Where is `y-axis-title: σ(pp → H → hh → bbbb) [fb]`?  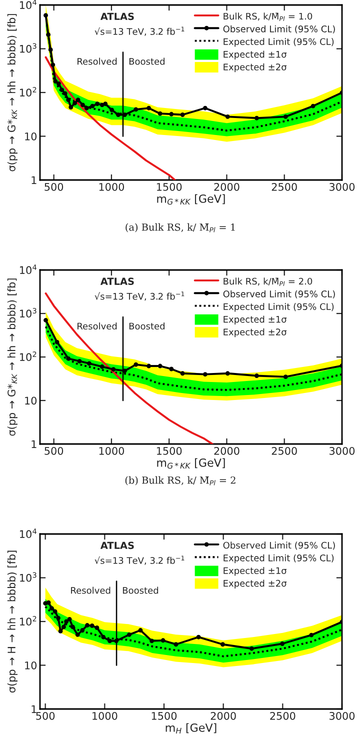 y-axis-title: σ(pp → H → hh → bbbb) [fb] is located at coordinates (12, 621).